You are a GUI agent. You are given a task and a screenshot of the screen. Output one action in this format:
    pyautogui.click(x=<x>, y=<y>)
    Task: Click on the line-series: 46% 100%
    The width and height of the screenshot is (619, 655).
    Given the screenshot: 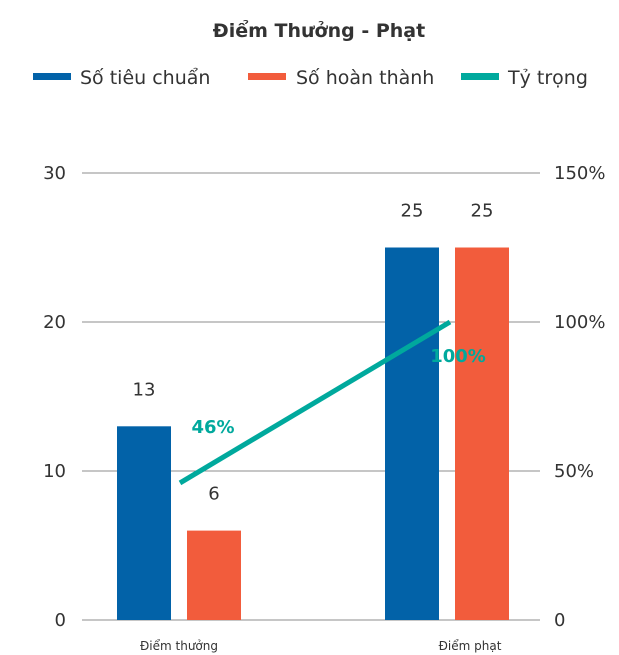 What is the action you would take?
    pyautogui.click(x=332, y=402)
    